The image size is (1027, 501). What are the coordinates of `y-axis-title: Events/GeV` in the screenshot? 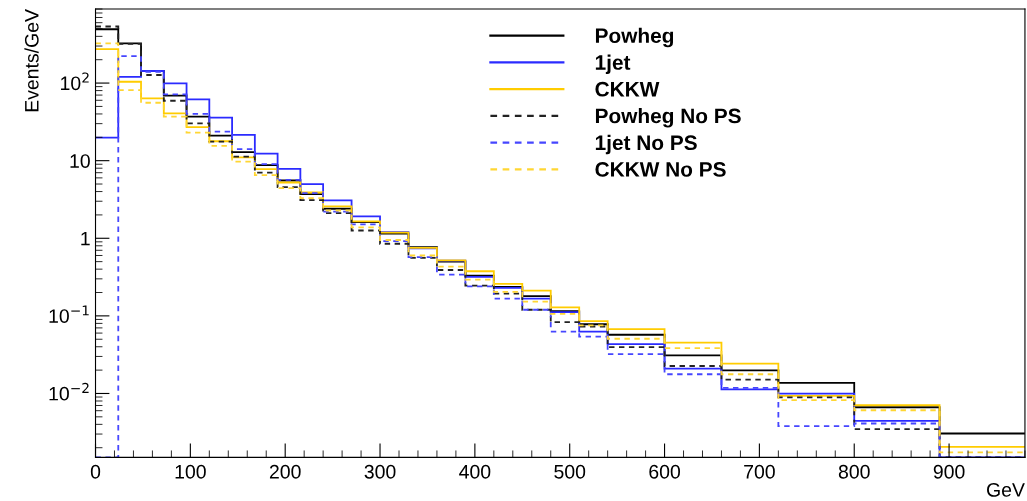 It's located at (31, 60).